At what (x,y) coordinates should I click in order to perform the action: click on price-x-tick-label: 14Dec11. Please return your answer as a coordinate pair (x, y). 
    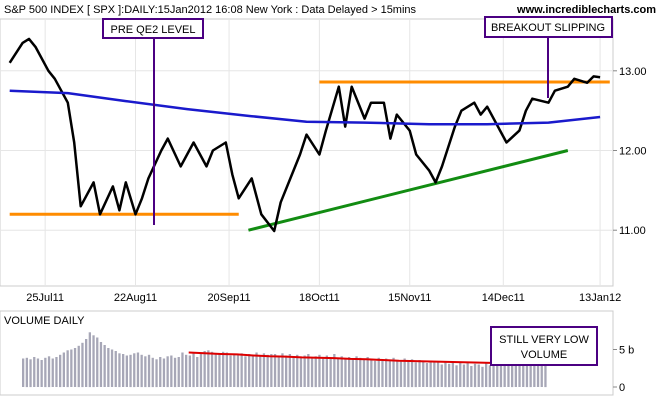
    Looking at the image, I should click on (503, 298).